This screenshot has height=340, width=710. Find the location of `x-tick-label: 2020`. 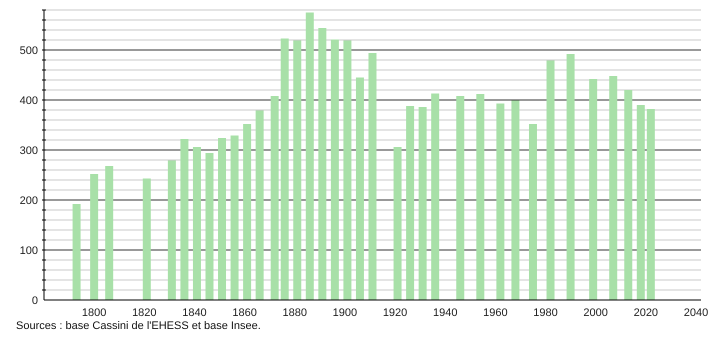

x-tick-label: 2020 is located at coordinates (646, 312).